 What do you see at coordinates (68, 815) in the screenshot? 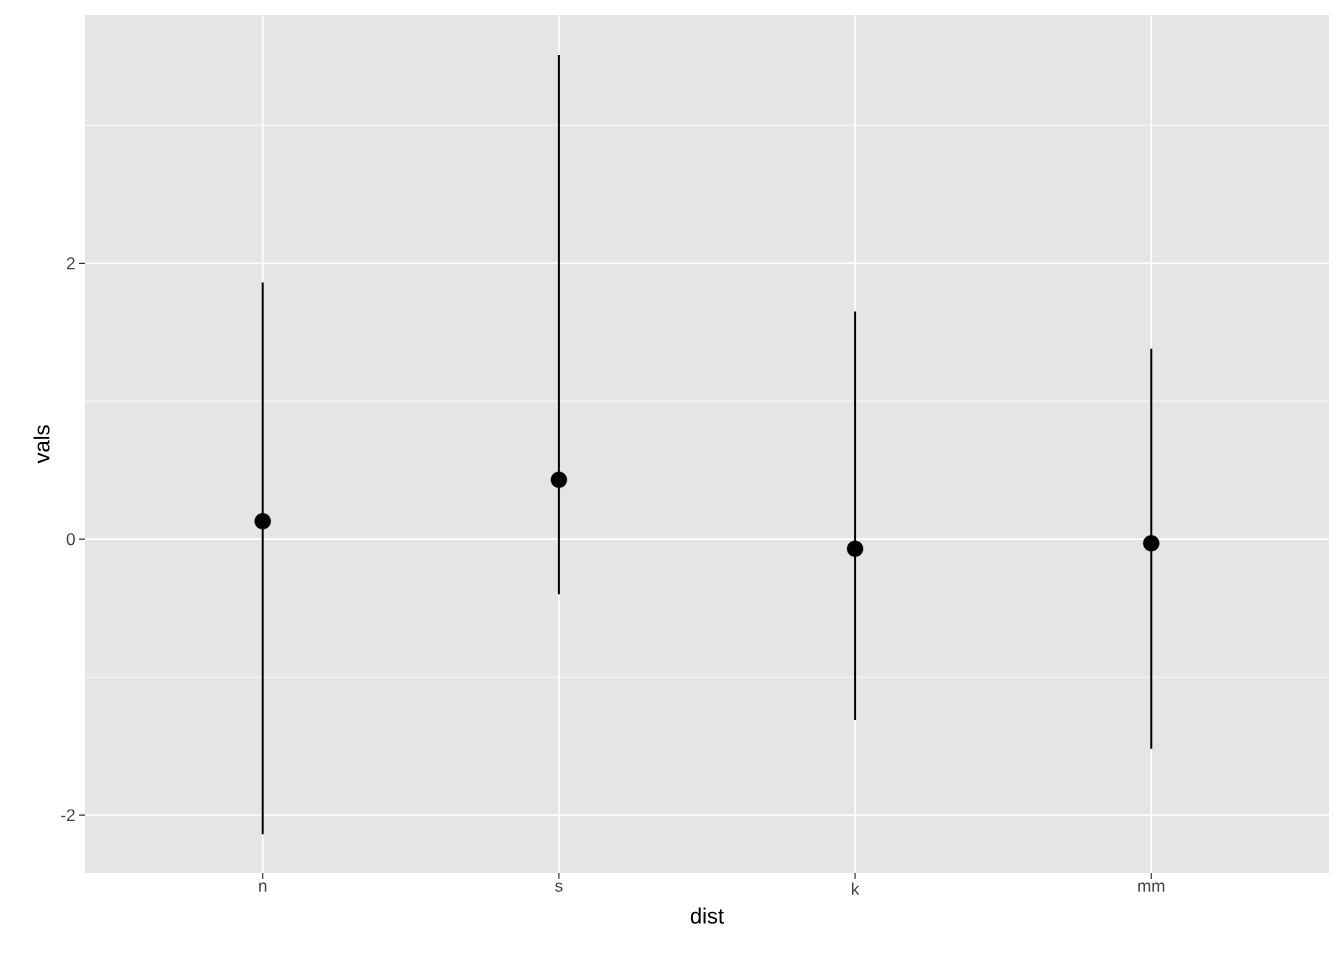
I see `y-tick-label: -2` at bounding box center [68, 815].